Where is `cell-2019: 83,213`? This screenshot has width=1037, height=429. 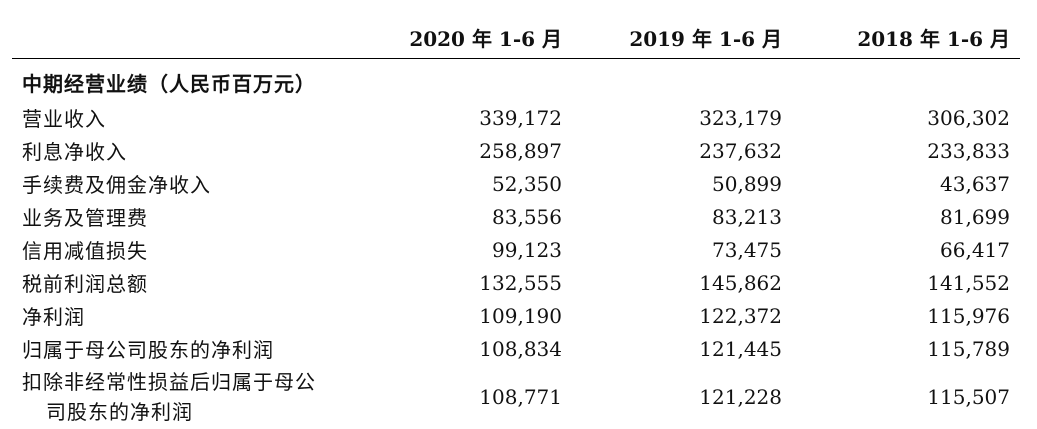 cell-2019: 83,213 is located at coordinates (682, 216).